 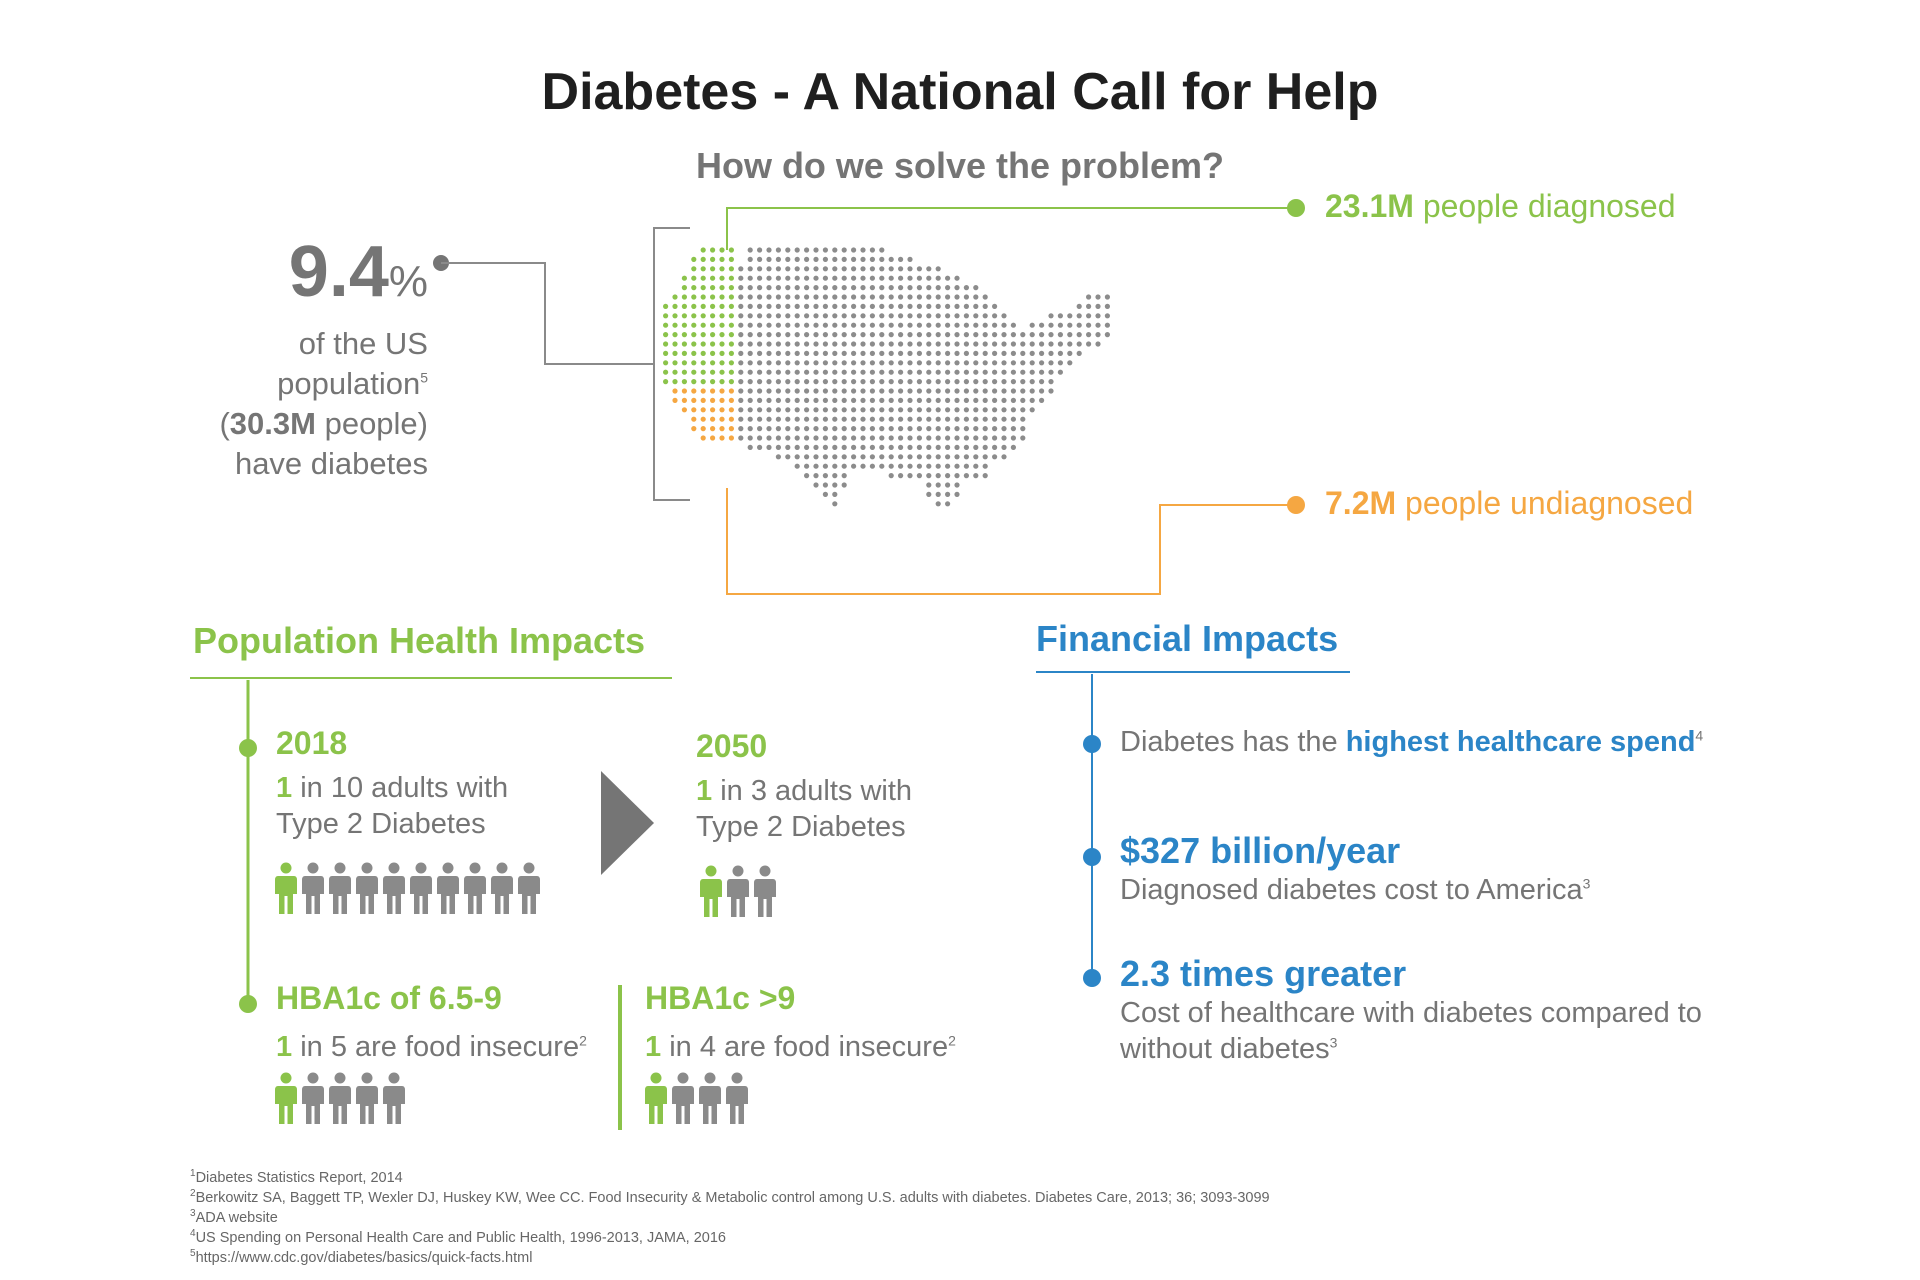 I want to click on hba1c-high-ref: 2, so click(x=952, y=1040).